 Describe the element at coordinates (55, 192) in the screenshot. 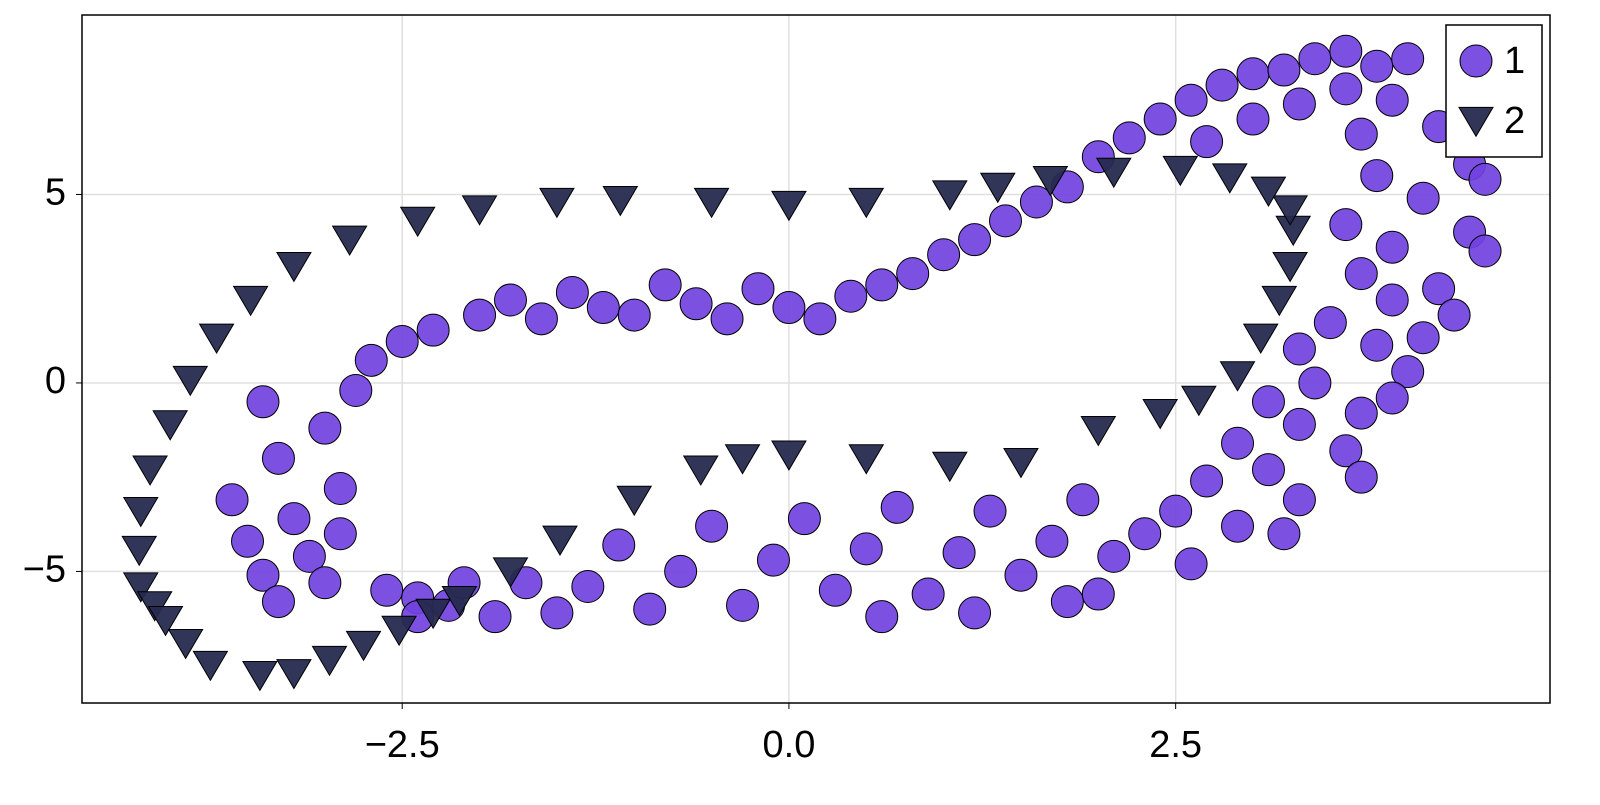

I see `y-tick-label: 5` at that location.